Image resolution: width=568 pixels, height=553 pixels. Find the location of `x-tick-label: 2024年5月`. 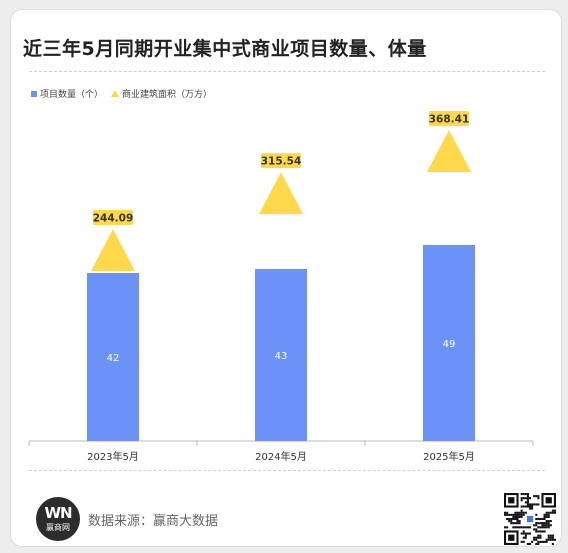

x-tick-label: 2024年5月 is located at coordinates (281, 456).